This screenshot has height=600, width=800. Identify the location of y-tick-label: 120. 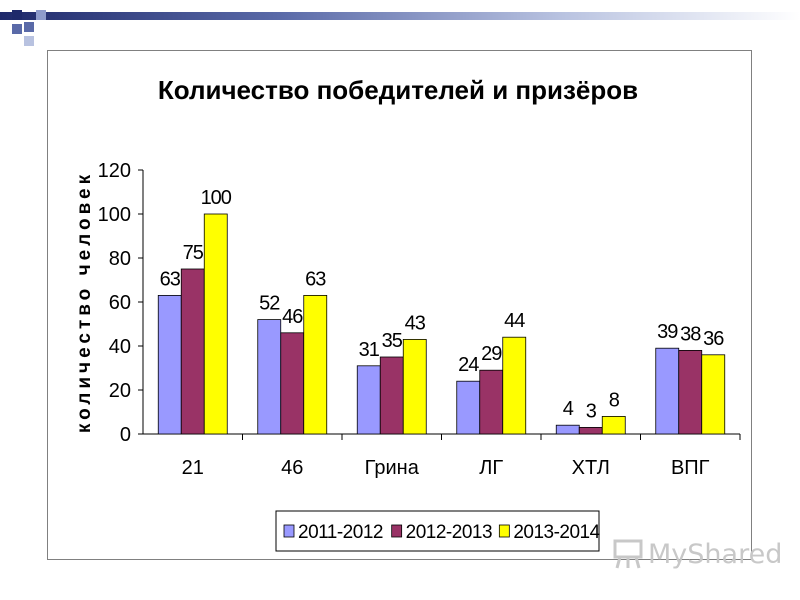
(114, 171).